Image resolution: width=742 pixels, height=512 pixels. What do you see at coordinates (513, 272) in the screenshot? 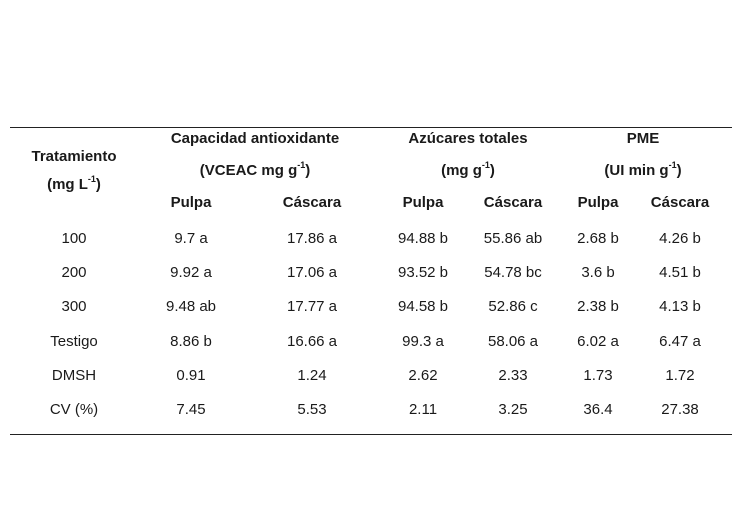
I see `table-cell: 54.78 bc` at bounding box center [513, 272].